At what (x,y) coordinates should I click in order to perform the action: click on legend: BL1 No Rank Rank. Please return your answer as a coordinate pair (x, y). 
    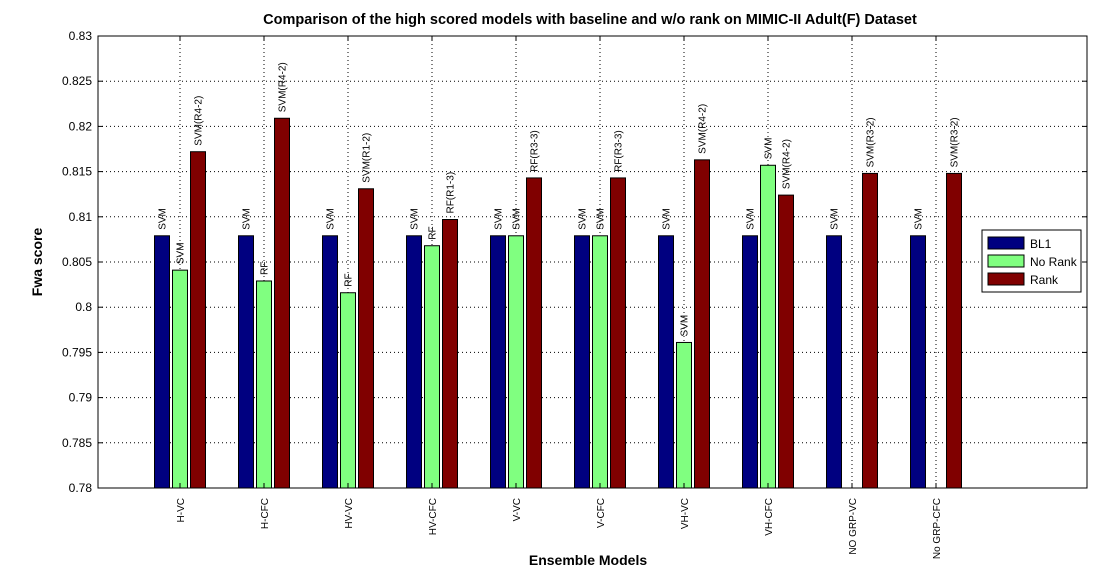
    Looking at the image, I should click on (1031, 261).